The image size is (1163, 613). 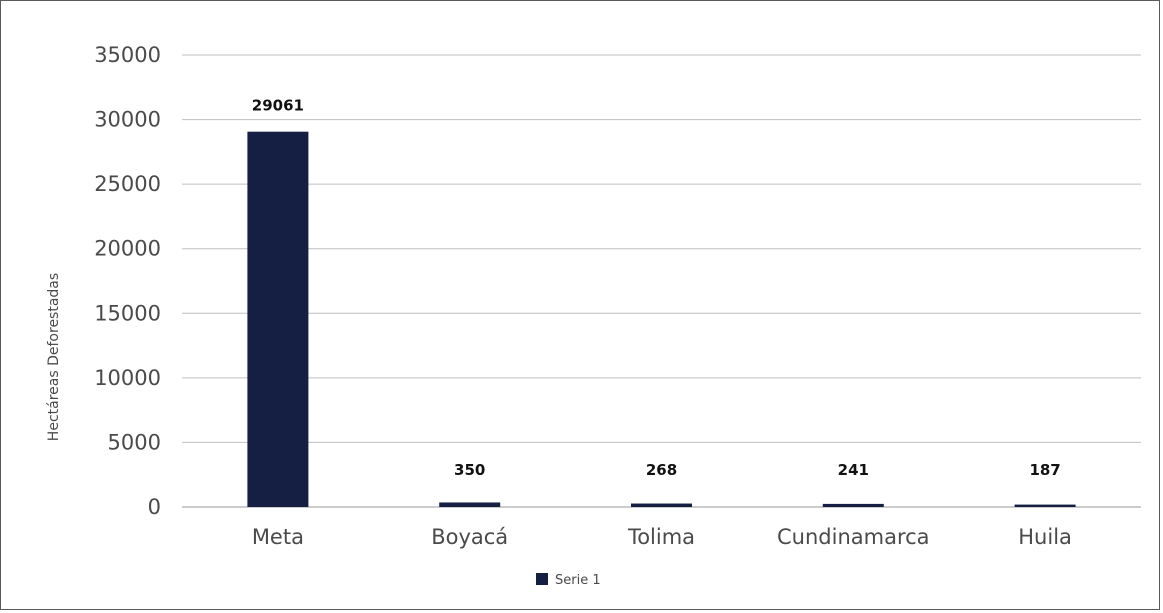 I want to click on x-tick-label: Huila, so click(x=1045, y=537).